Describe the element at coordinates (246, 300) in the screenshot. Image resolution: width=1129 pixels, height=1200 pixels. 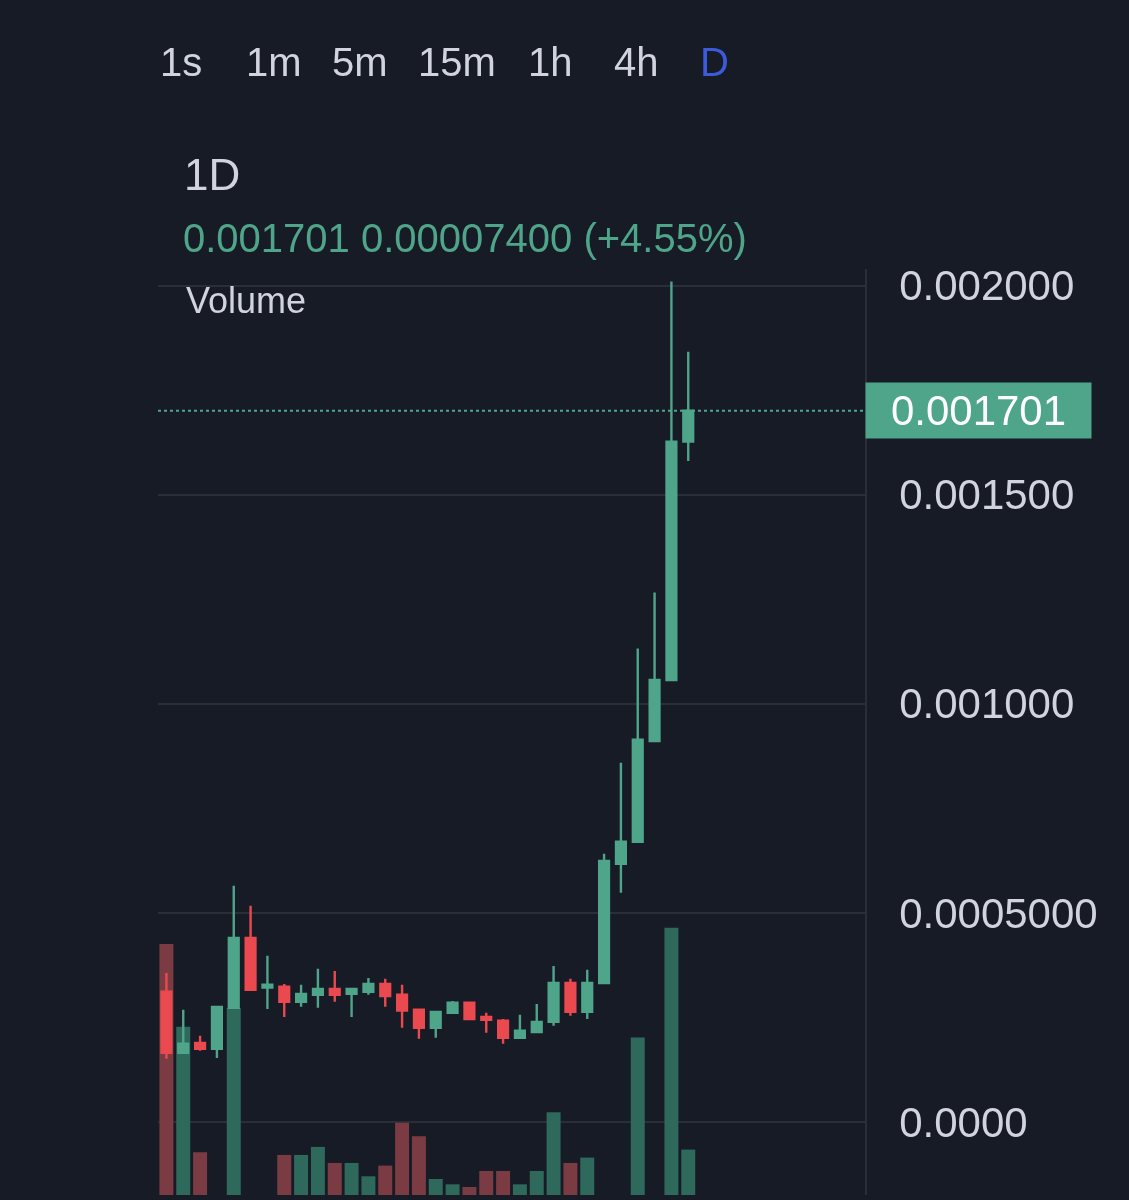
I see `chart-title: Volume` at that location.